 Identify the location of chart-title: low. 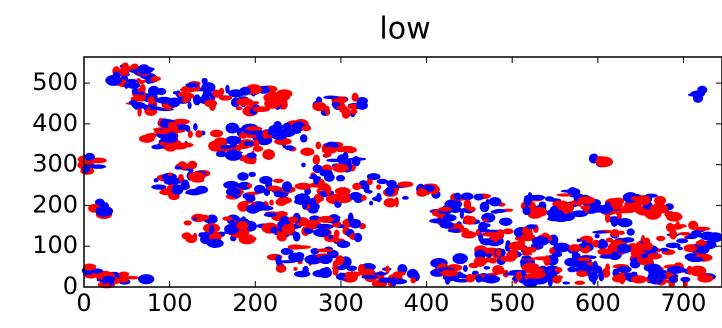
(404, 29).